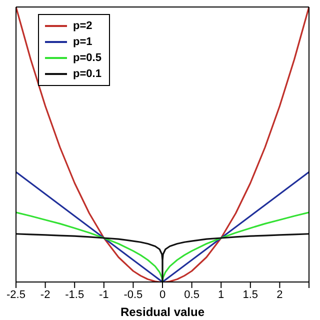 This screenshot has height=320, width=320. Describe the element at coordinates (221, 294) in the screenshot. I see `x-tick-label: 1` at that location.